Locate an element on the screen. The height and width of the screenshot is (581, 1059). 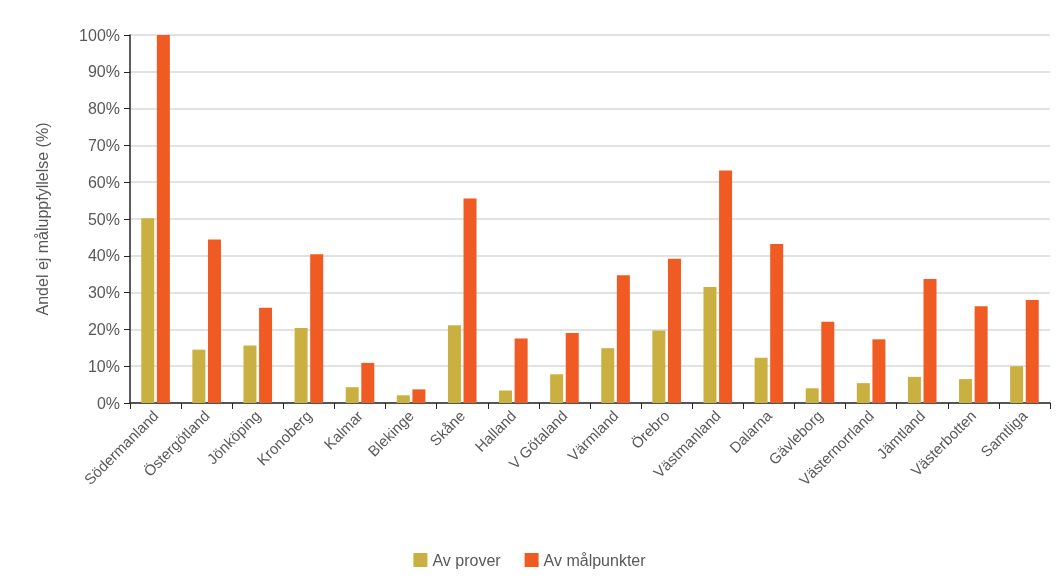
y-tick-label: 0% is located at coordinates (108, 403).